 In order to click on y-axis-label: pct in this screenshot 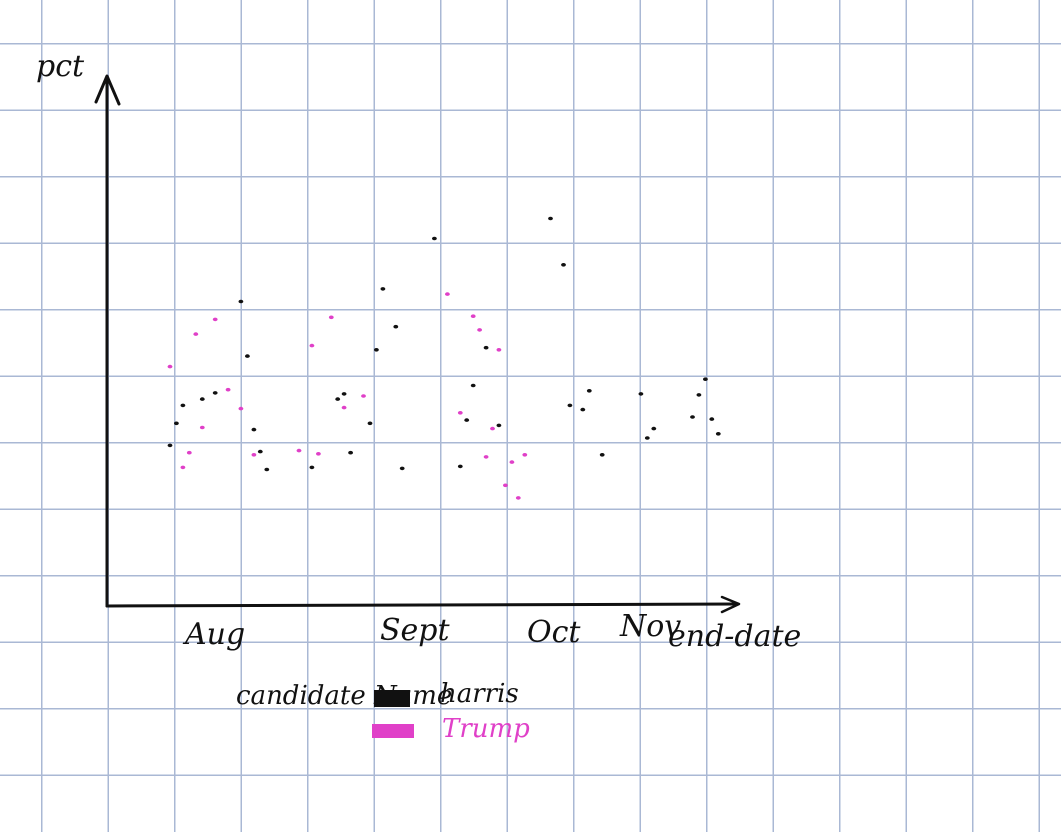, I will do `click(60, 66)`.